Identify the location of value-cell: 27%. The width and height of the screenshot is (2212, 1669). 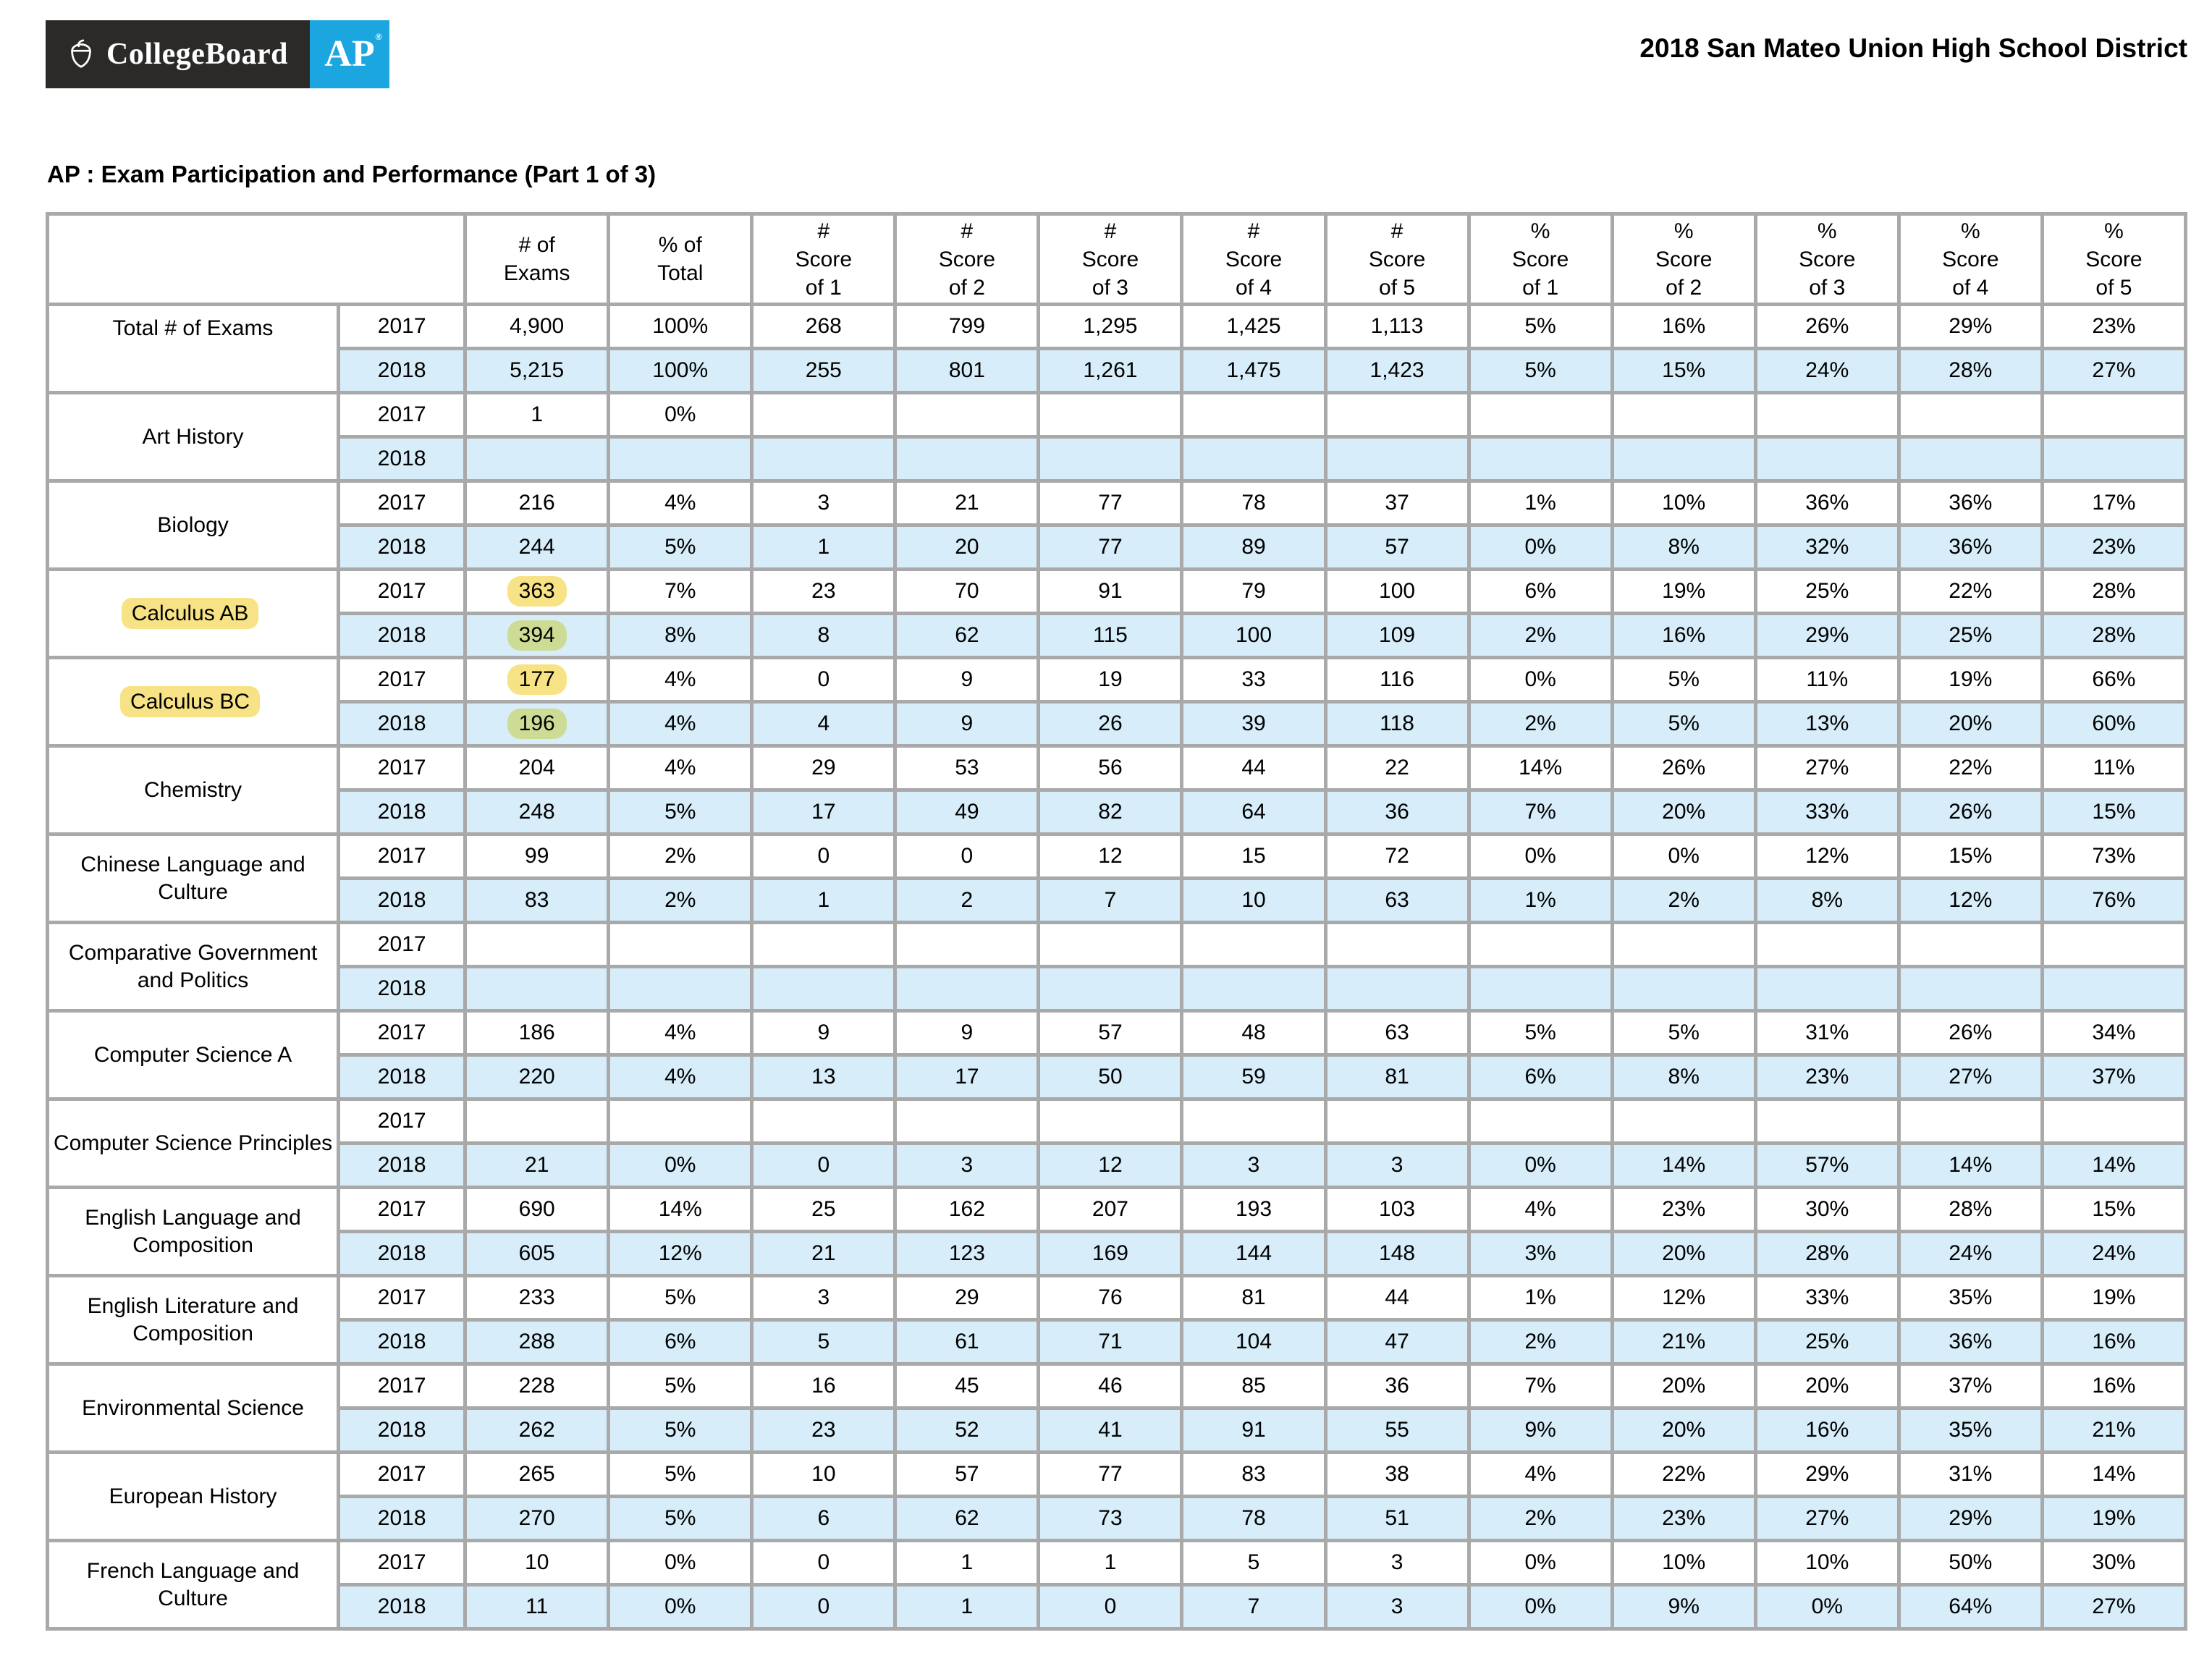
(1970, 1077).